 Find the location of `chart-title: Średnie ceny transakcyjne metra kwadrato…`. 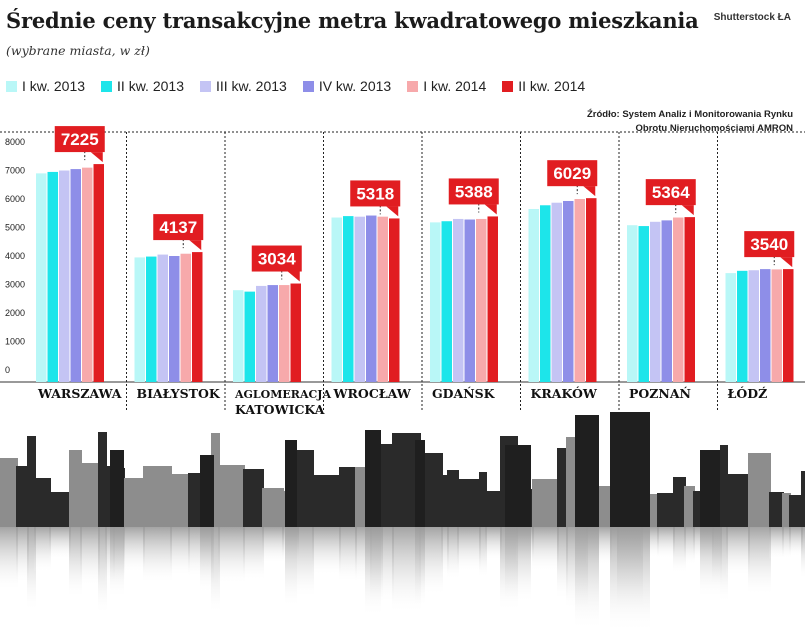

chart-title: Średnie ceny transakcyjne metra kwadrato… is located at coordinates (352, 20).